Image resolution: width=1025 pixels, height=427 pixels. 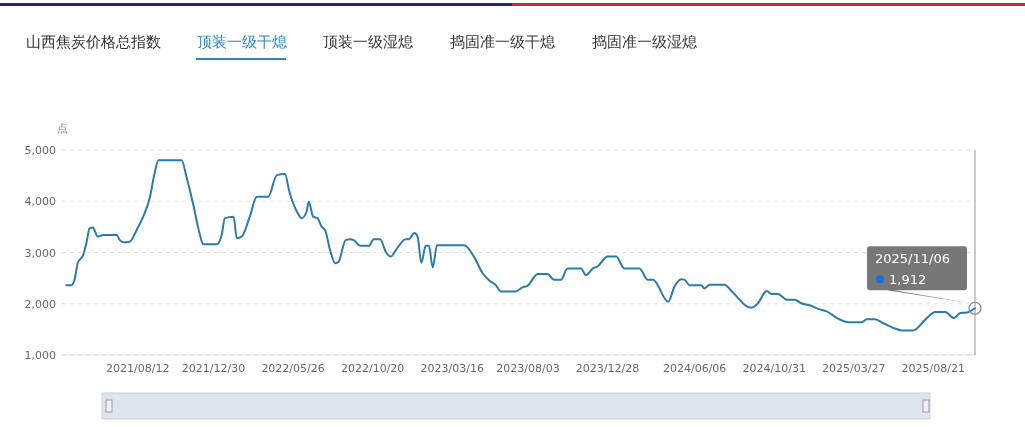 What do you see at coordinates (854, 368) in the screenshot?
I see `x-tick-label: 2025/03/27` at bounding box center [854, 368].